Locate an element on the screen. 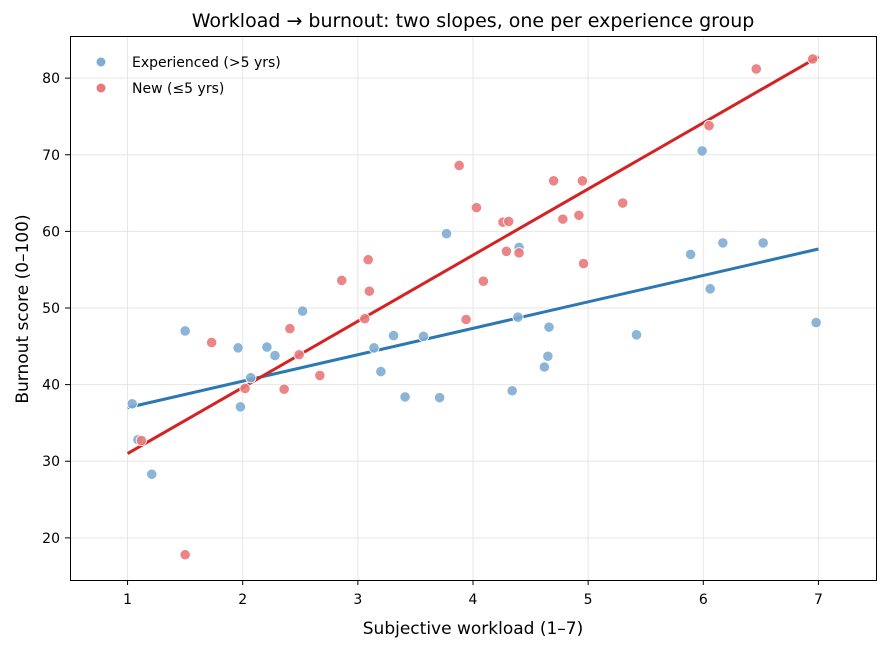 The image size is (887, 648). x-tick-label: 5 is located at coordinates (588, 600).